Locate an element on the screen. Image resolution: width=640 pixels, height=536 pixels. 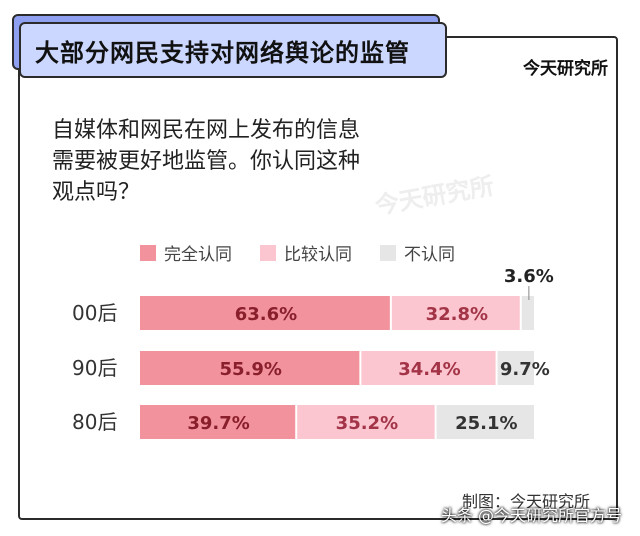
data-label: 39.7% is located at coordinates (218, 423).